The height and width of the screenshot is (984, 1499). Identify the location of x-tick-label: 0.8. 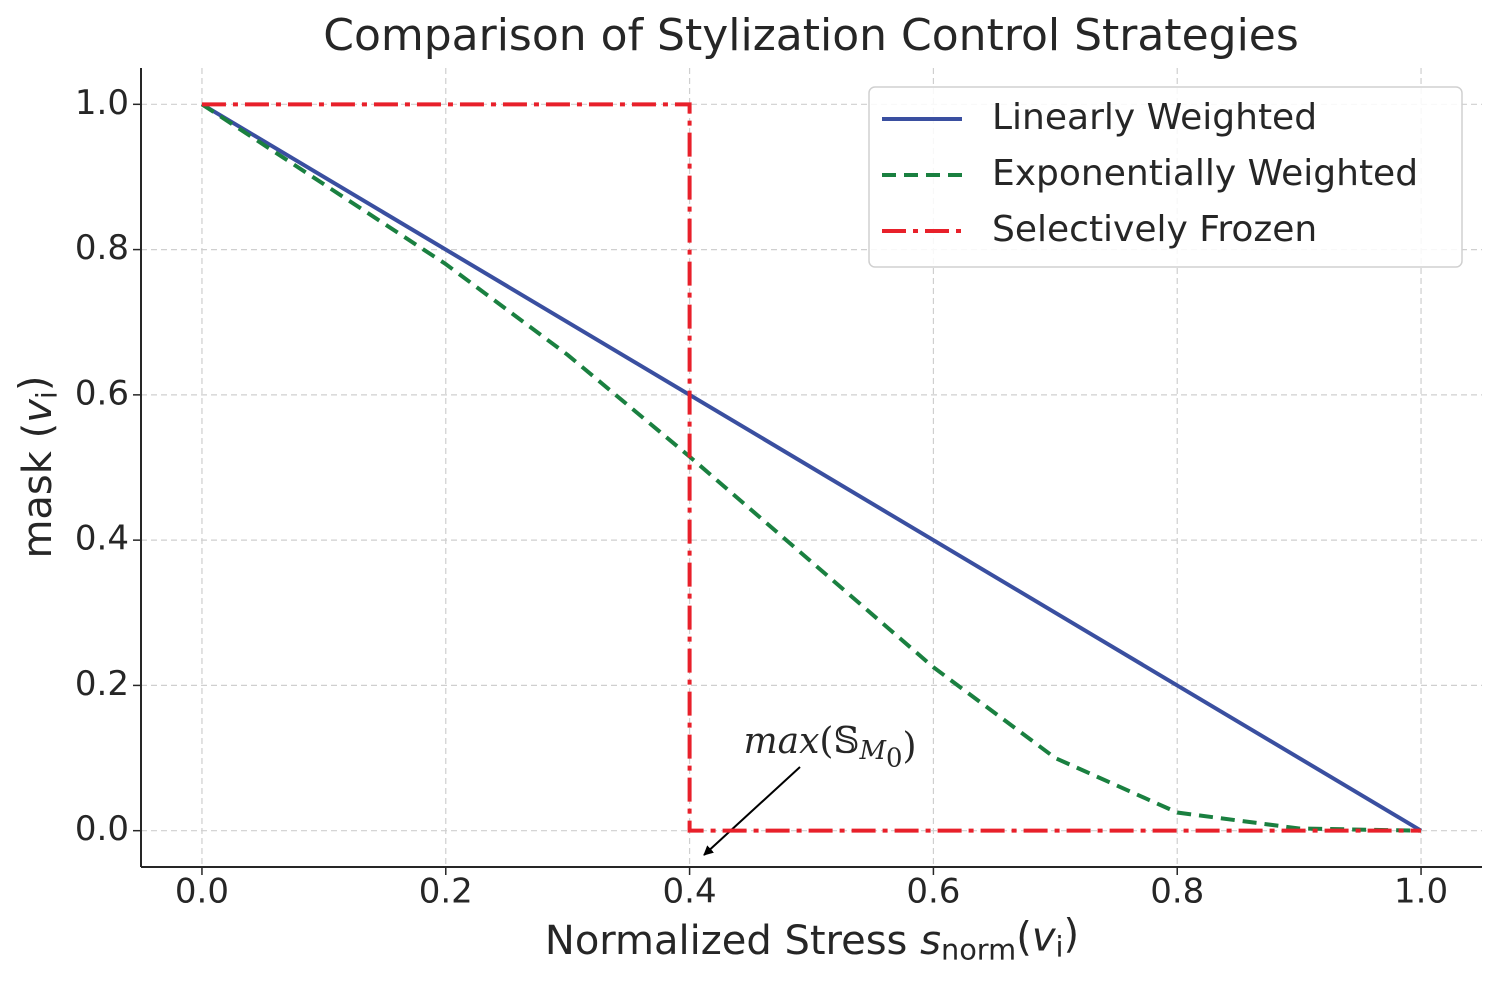
(1177, 892).